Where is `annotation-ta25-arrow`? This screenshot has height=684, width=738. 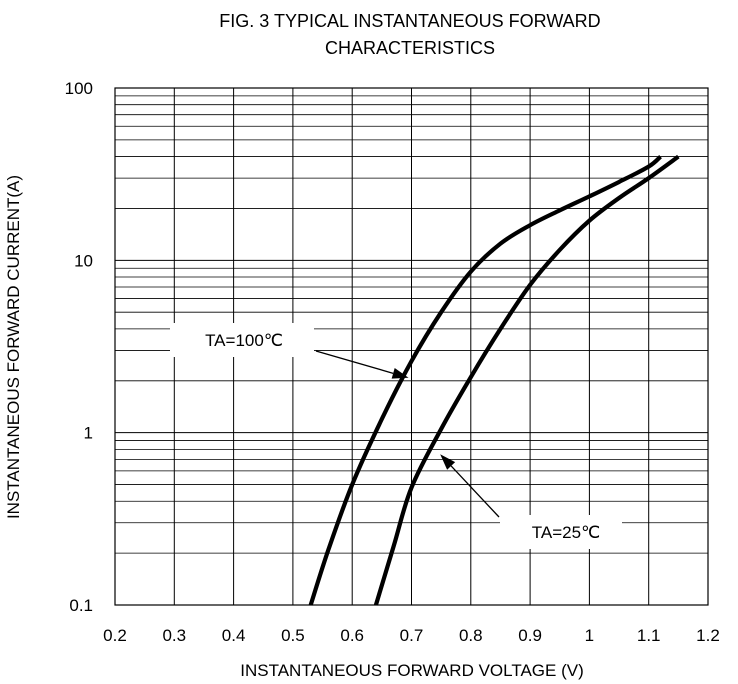
annotation-ta25-arrow is located at coordinates (475, 491).